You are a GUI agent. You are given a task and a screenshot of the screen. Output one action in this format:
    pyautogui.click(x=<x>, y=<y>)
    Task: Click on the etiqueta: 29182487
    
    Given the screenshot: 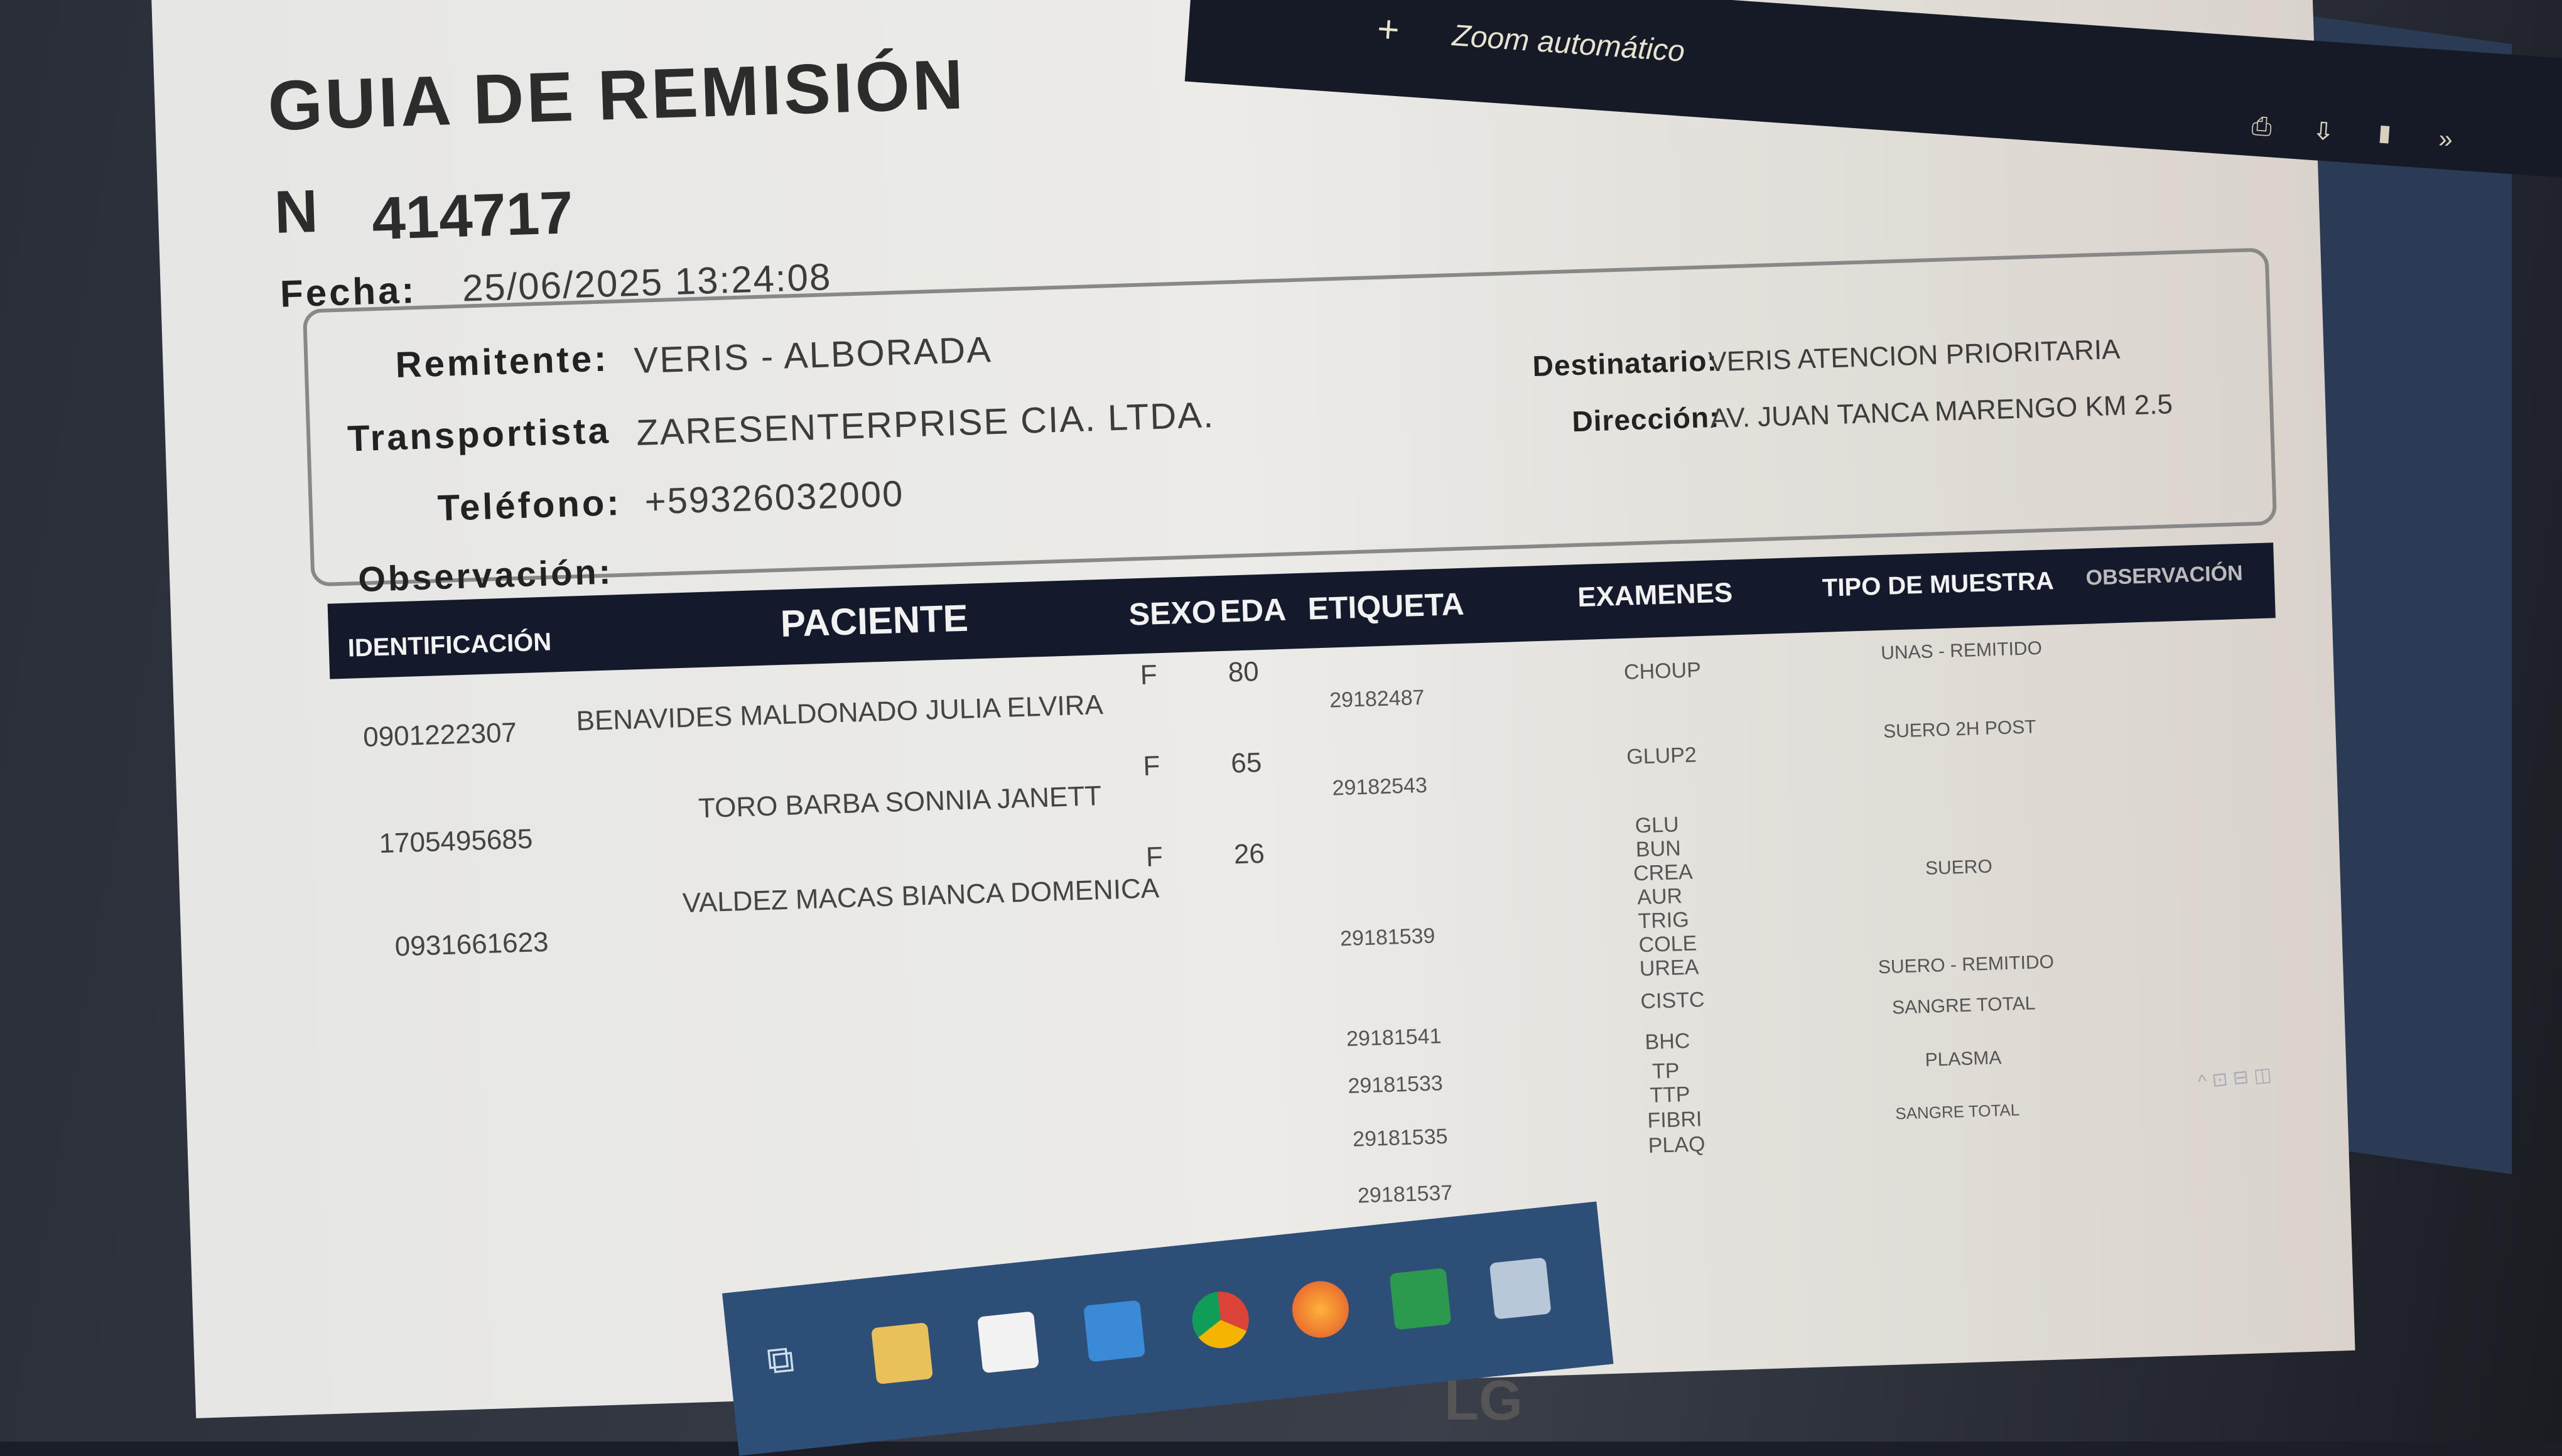 What is the action you would take?
    pyautogui.click(x=1377, y=699)
    